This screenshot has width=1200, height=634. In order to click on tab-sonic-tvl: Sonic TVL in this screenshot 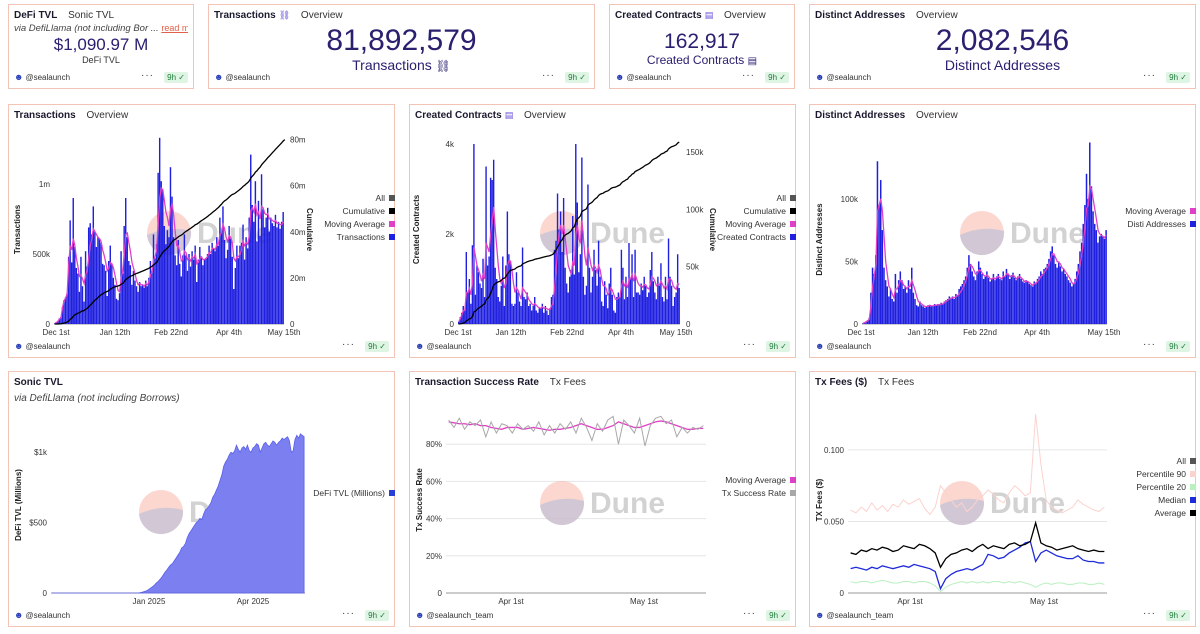, I will do `click(91, 15)`.